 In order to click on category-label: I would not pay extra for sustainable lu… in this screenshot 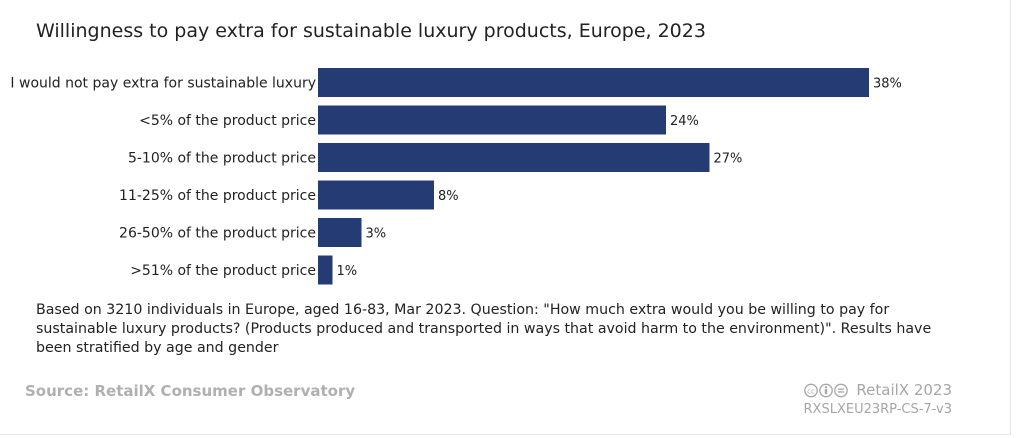, I will do `click(163, 84)`.